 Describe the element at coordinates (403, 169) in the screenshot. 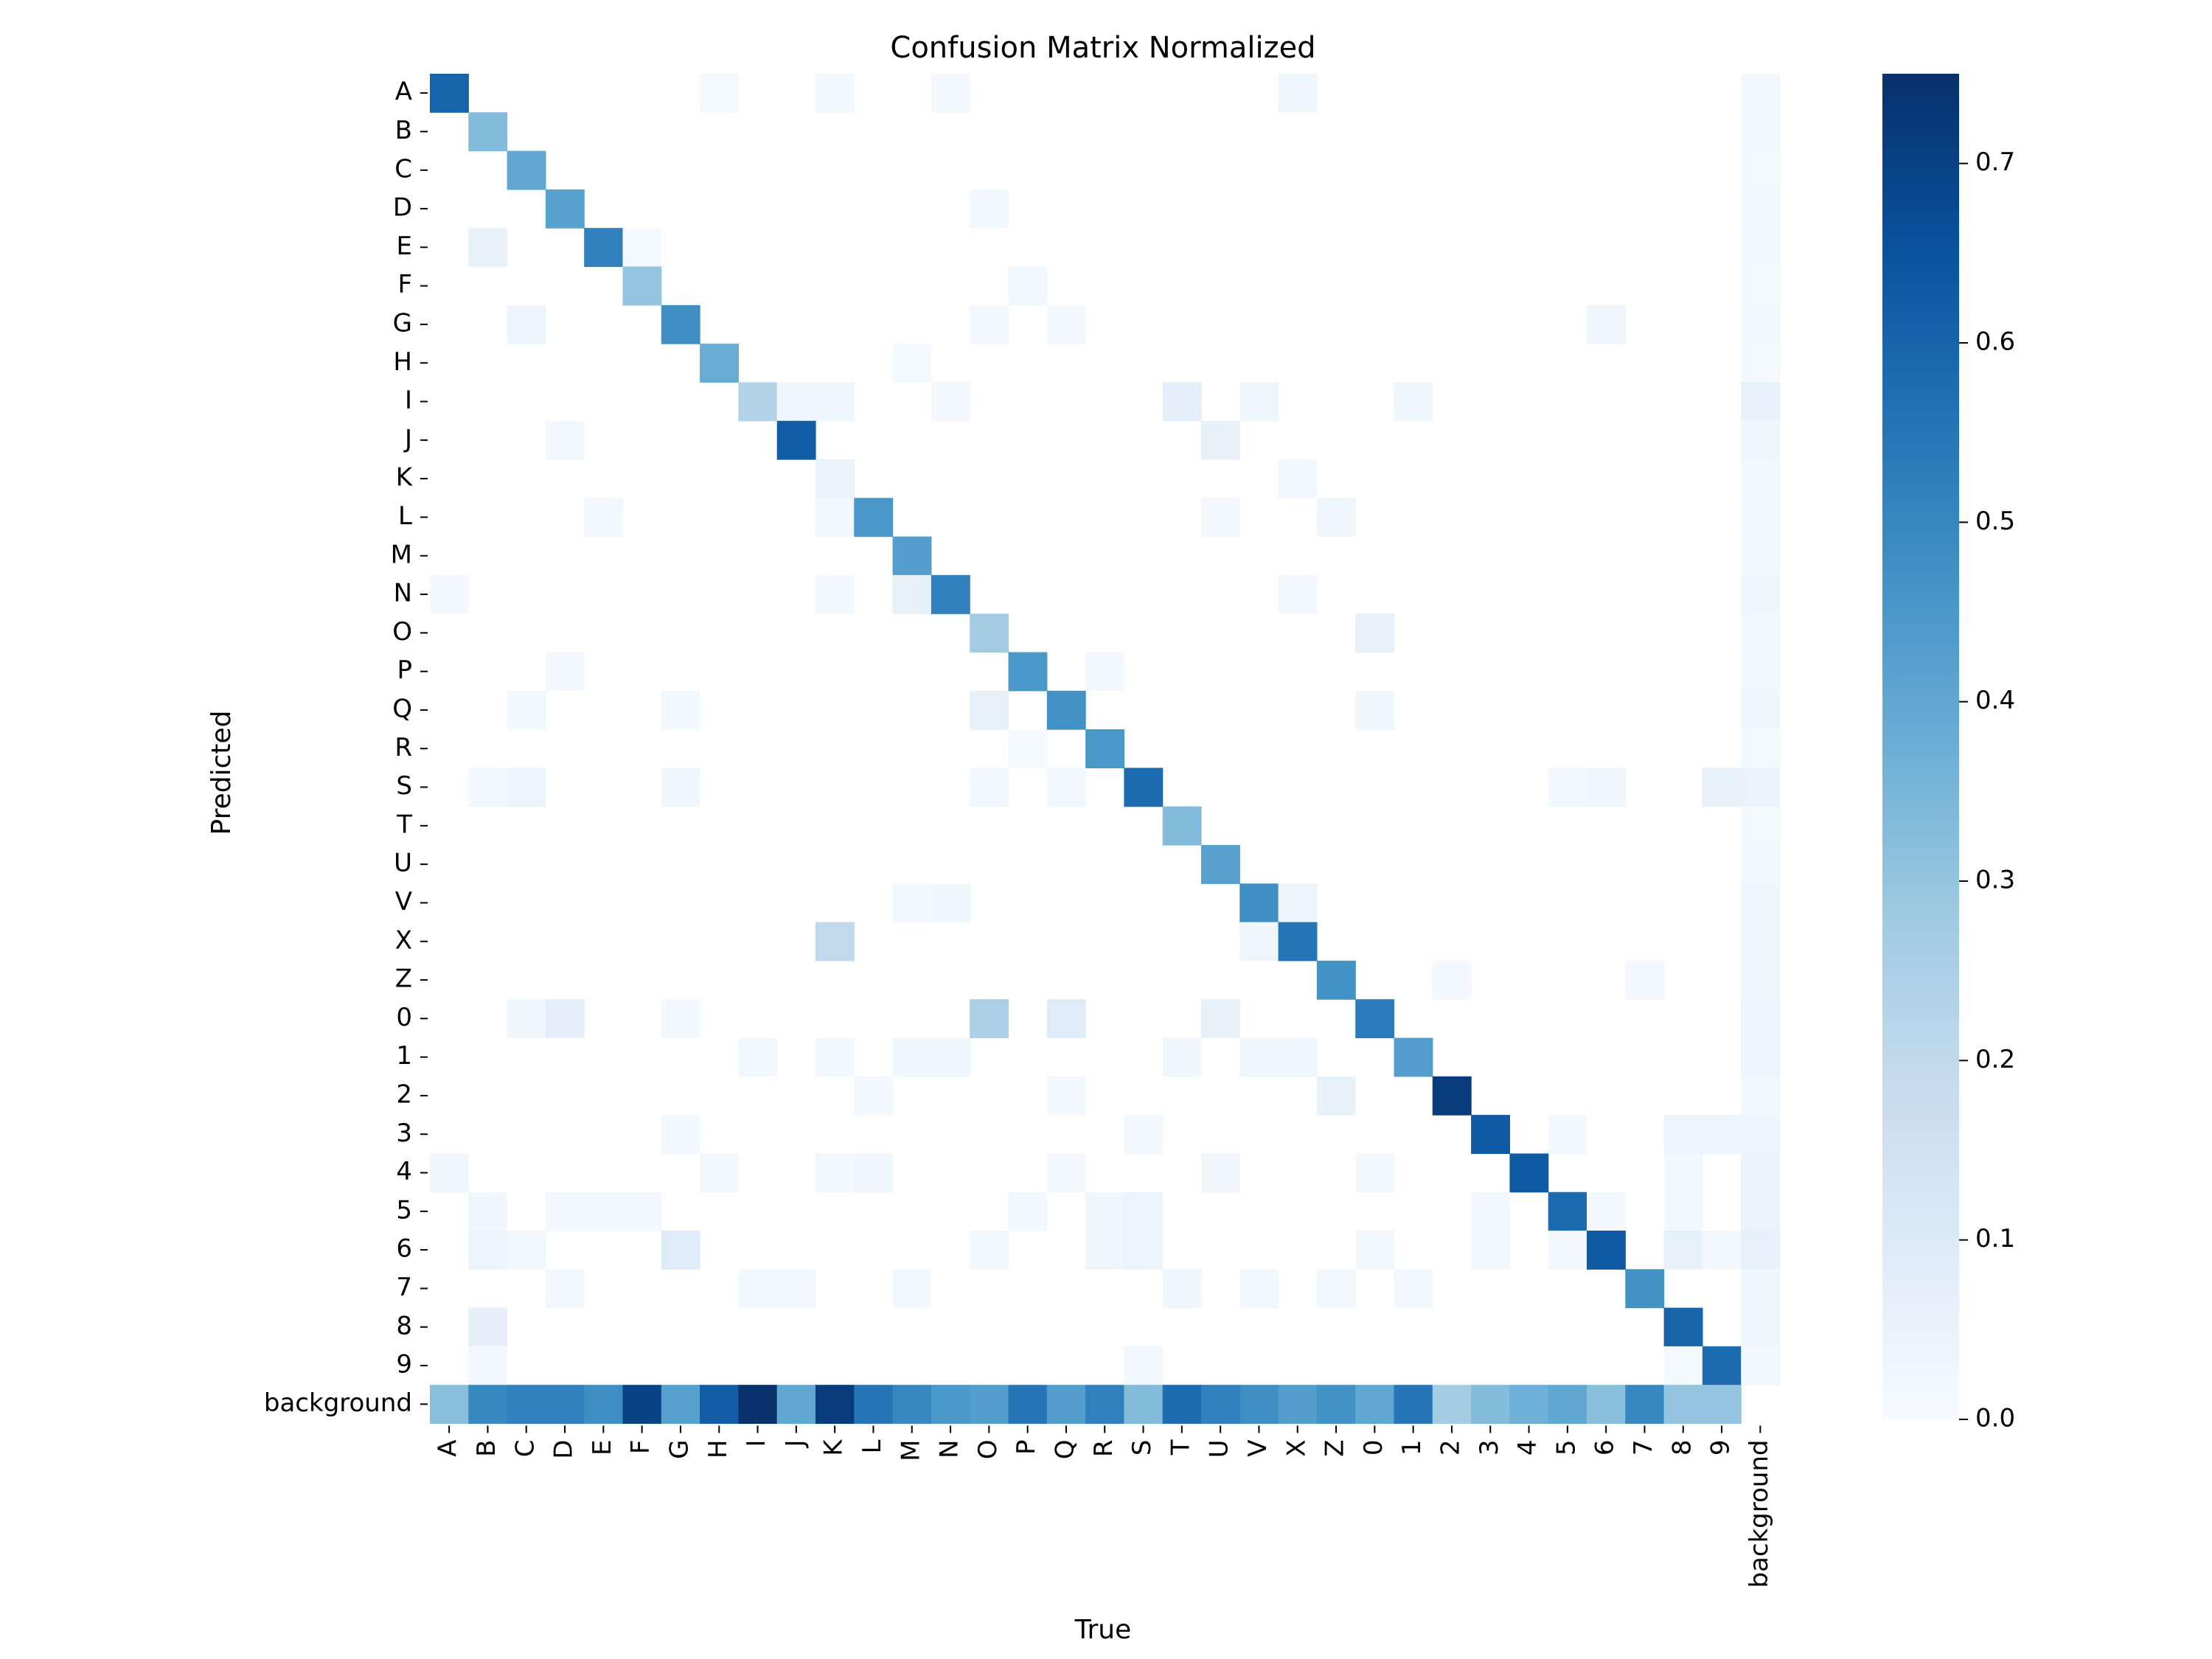

I see `y-tick-label: C` at that location.